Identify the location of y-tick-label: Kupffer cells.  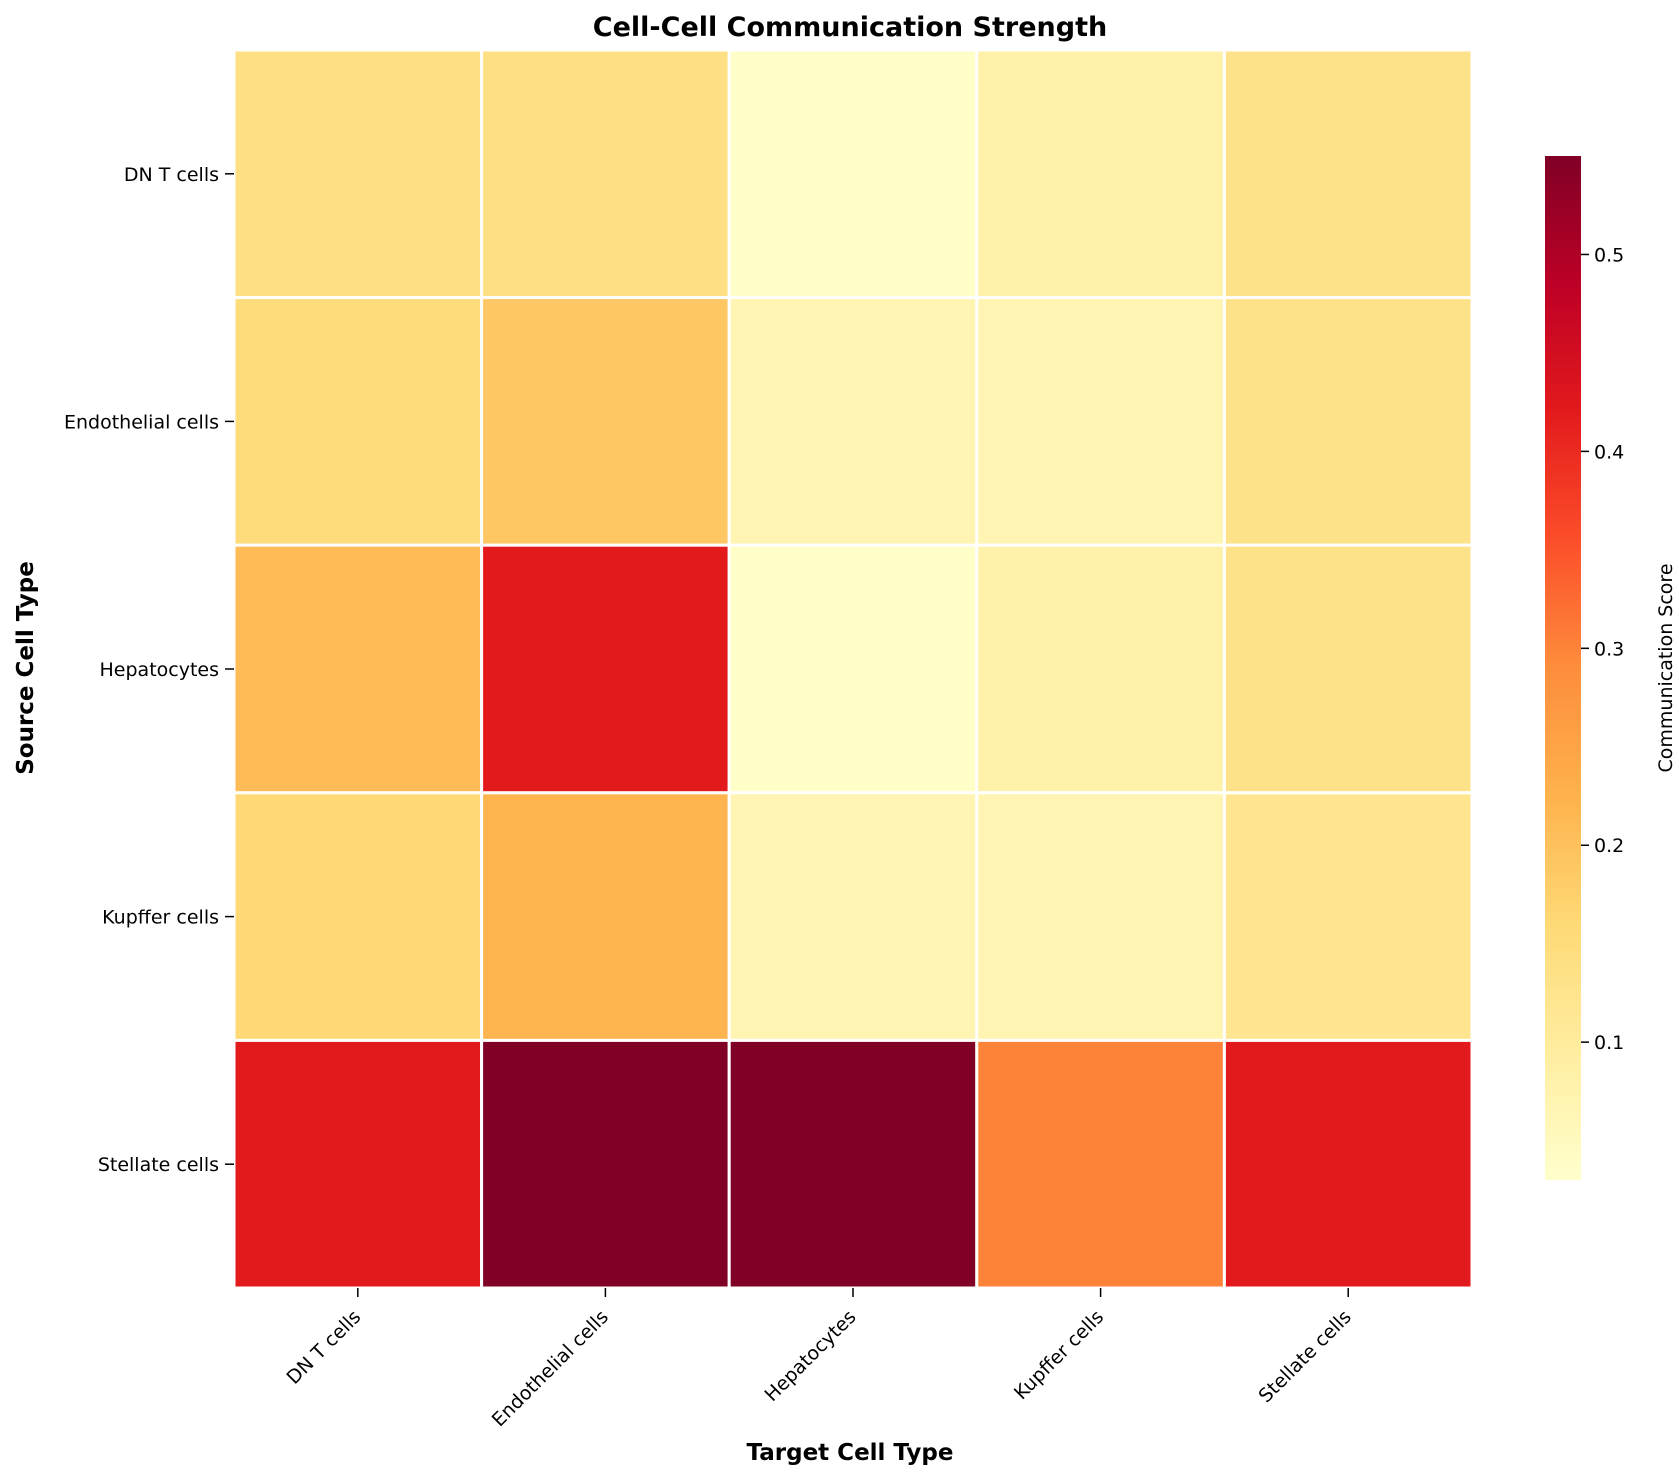
(160, 918).